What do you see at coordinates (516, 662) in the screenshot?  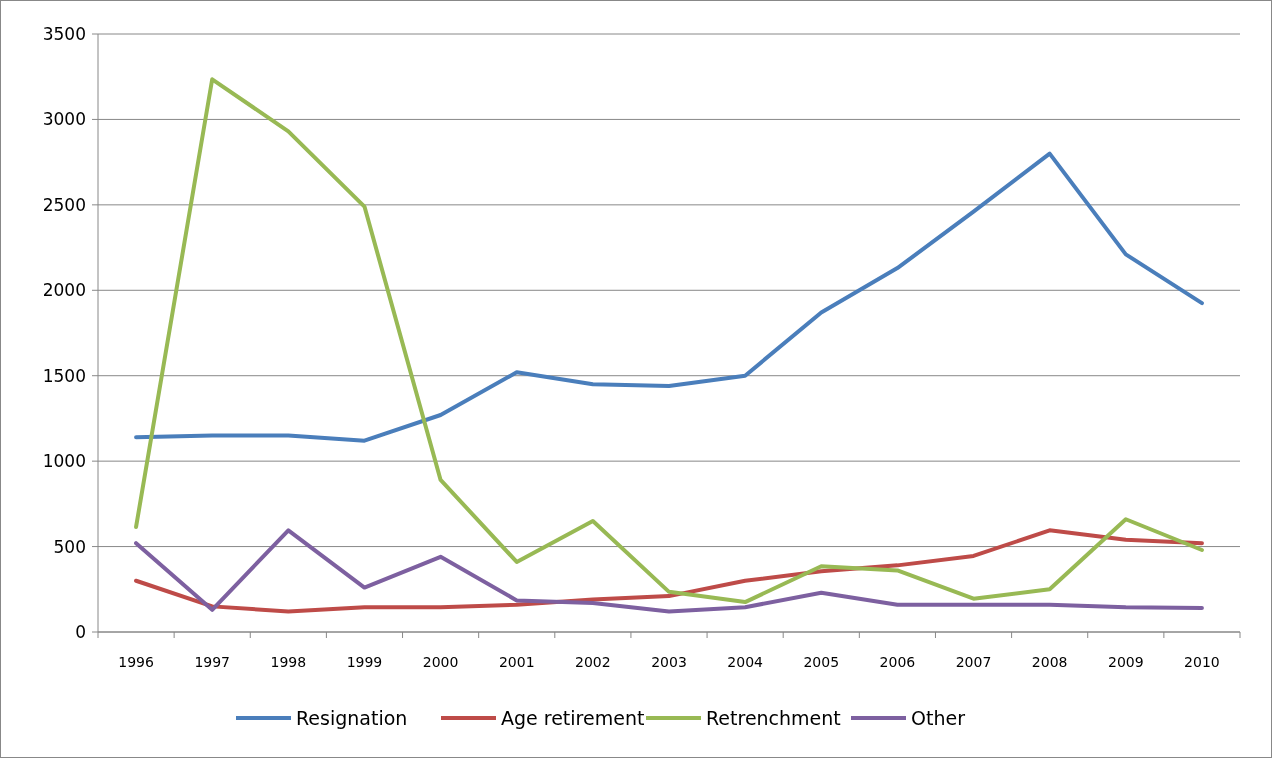 I see `x-tick-label: 2001` at bounding box center [516, 662].